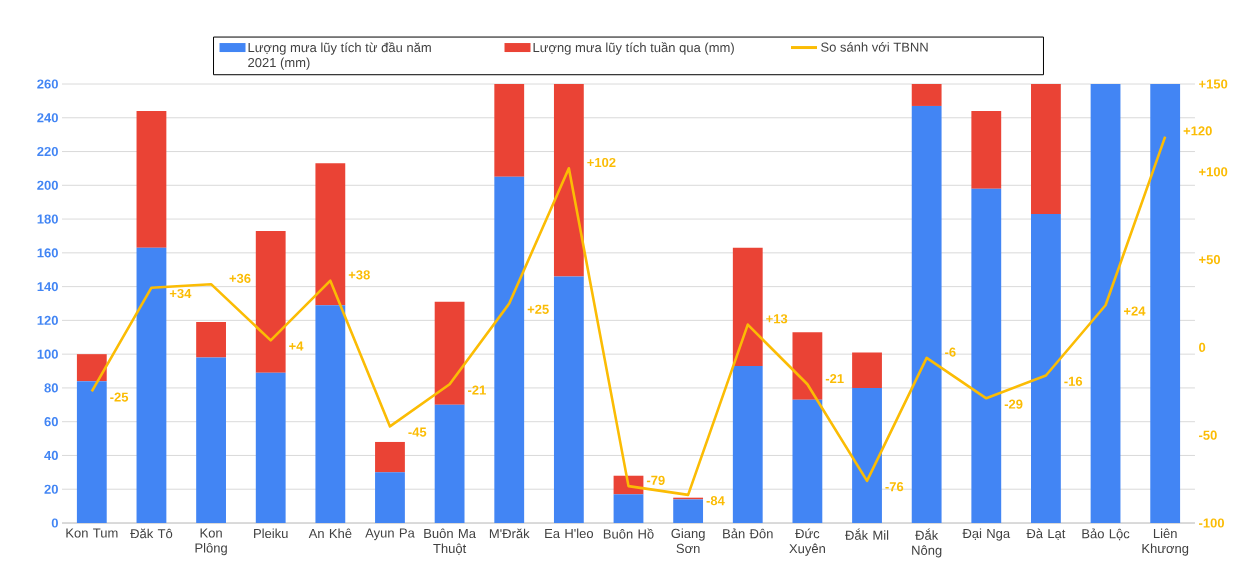 The height and width of the screenshot is (582, 1248). I want to click on y2-tick-label: 0, so click(1202, 347).